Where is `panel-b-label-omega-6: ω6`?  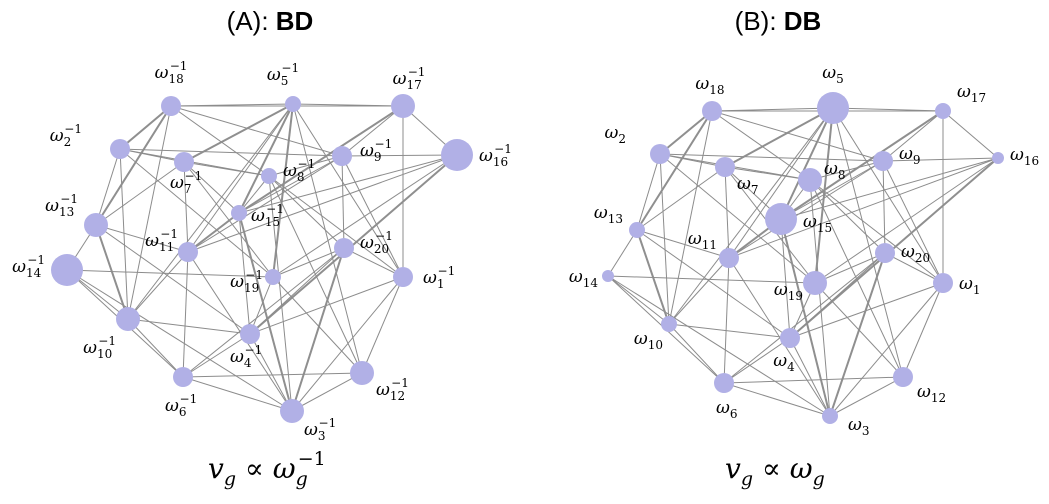
panel-b-label-omega-6: ω6 is located at coordinates (727, 409).